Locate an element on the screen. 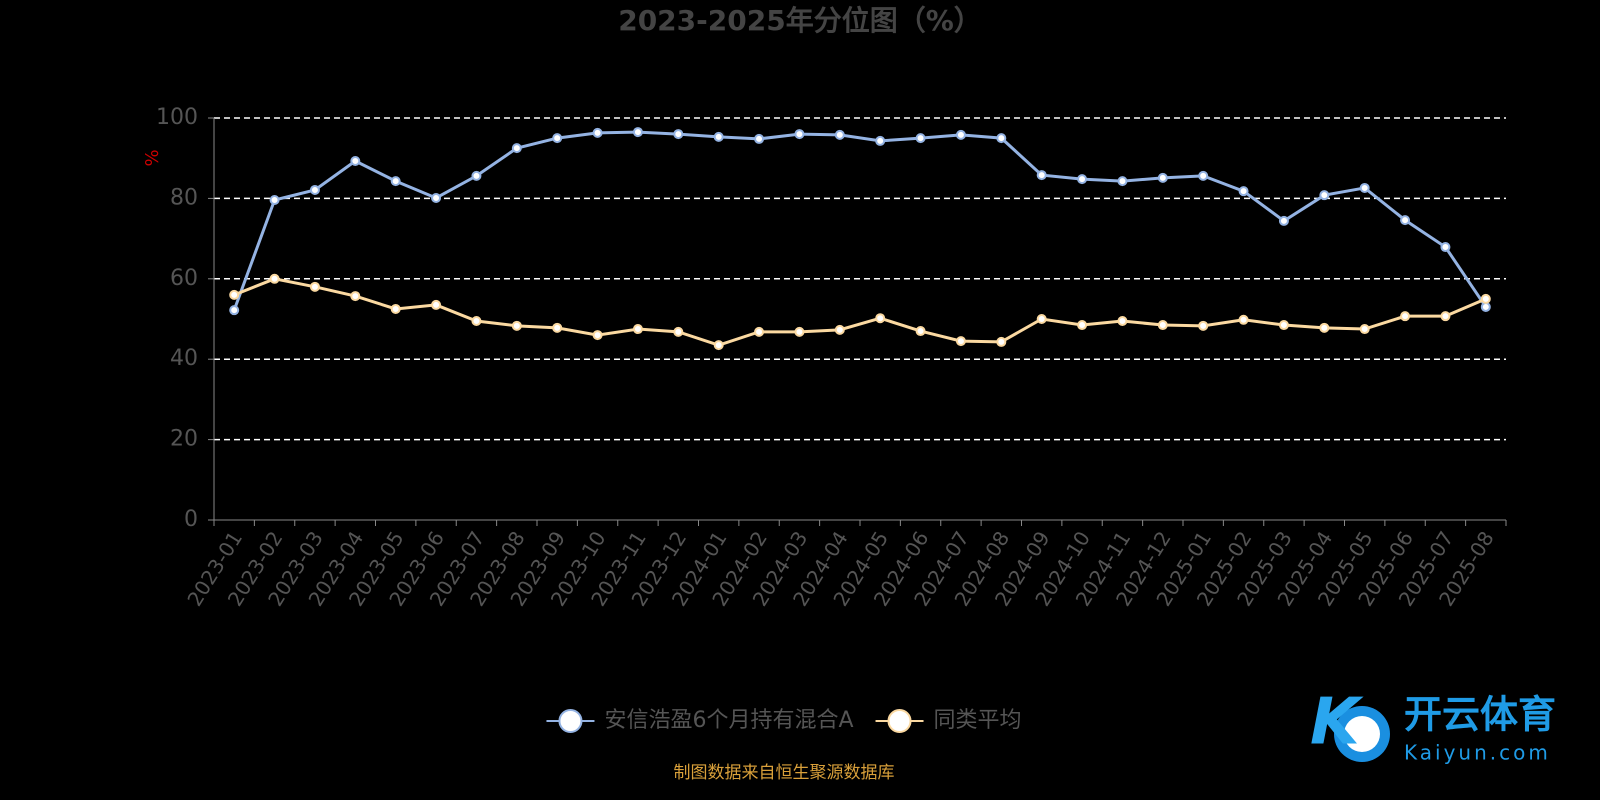 This screenshot has height=800, width=1600. logo-ball-inner is located at coordinates (1362, 734).